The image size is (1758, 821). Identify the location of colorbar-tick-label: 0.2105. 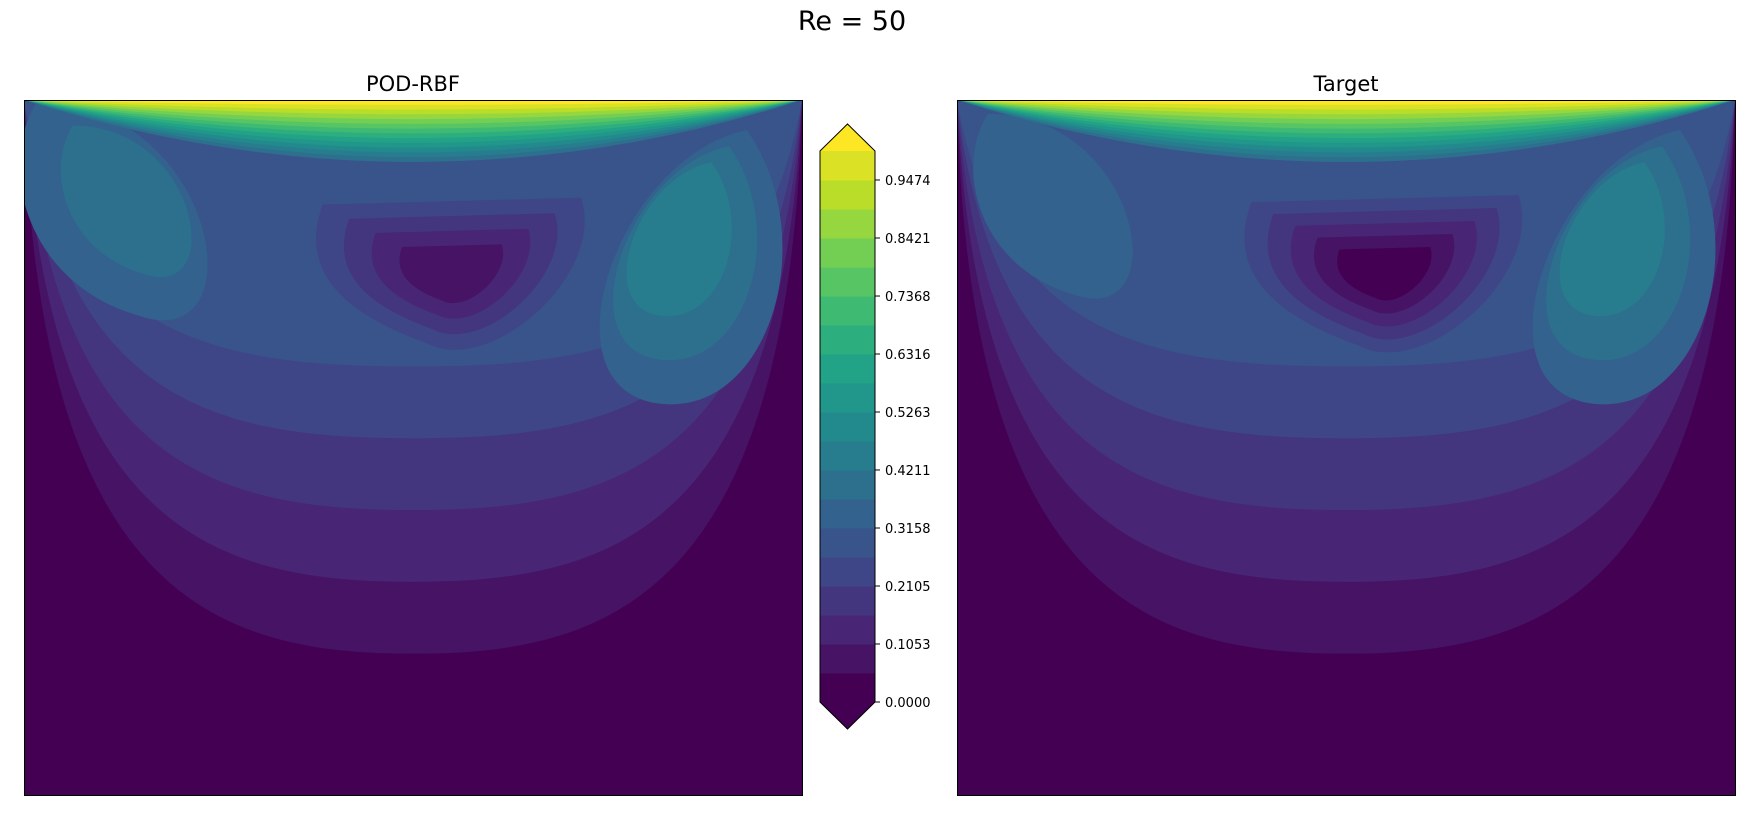
(908, 587).